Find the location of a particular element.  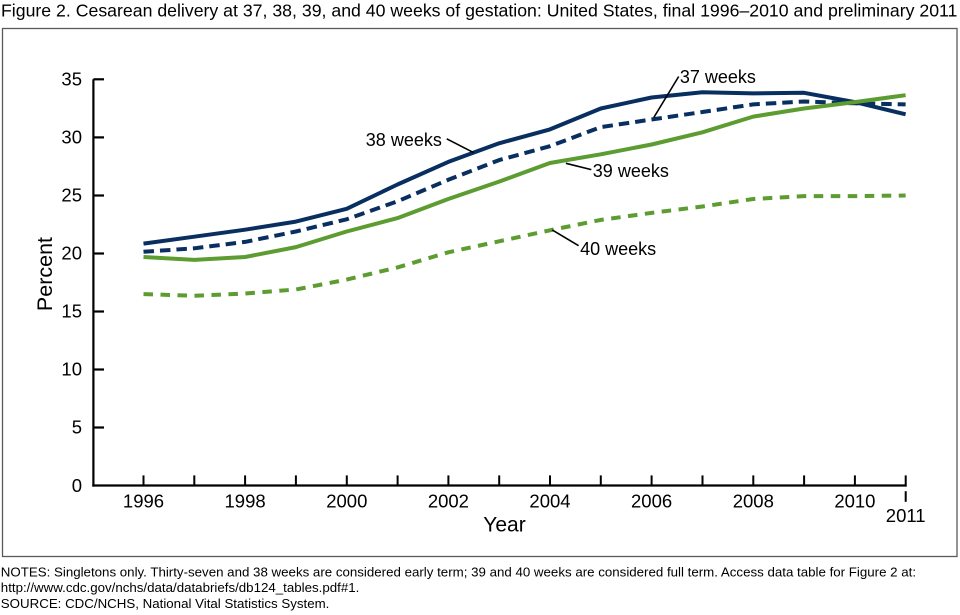

svg-text: 10 is located at coordinates (71, 369).